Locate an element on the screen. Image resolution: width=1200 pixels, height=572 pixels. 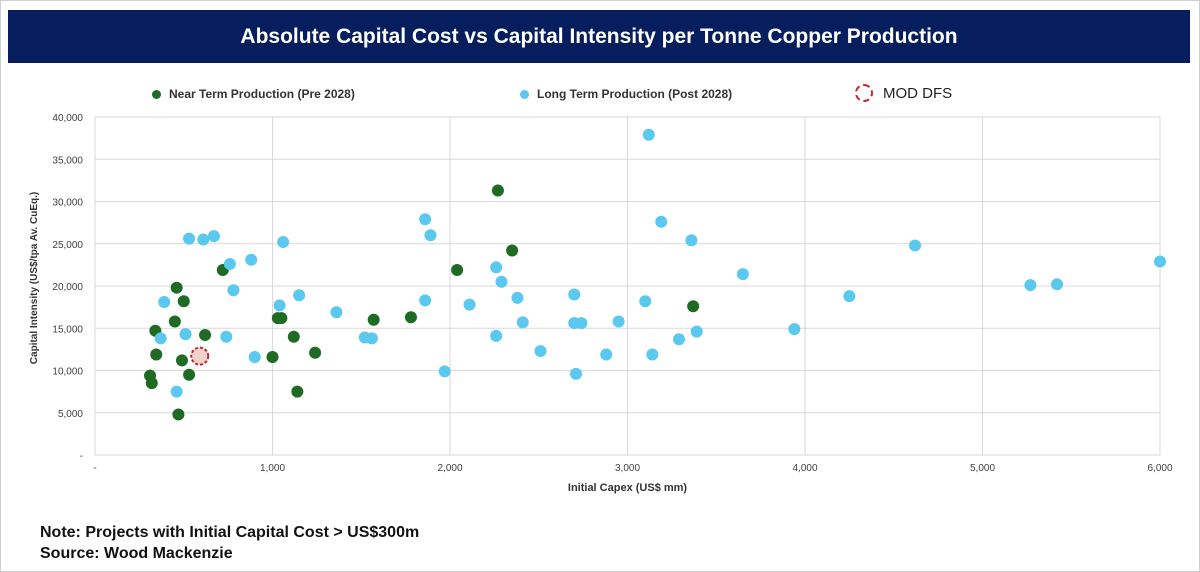
legend-near-term-label: Near Term Production (Pre 2028) is located at coordinates (262, 94).